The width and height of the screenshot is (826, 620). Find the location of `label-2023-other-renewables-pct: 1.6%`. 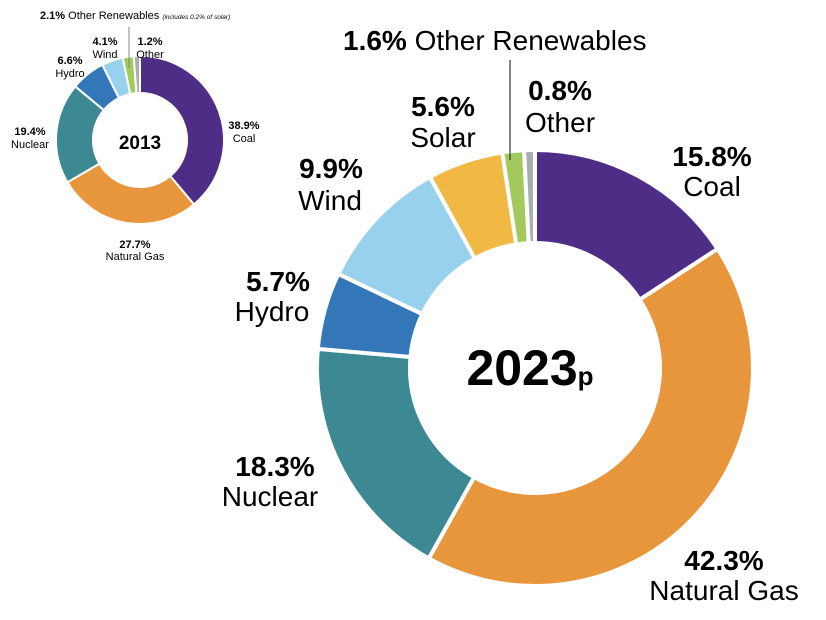

label-2023-other-renewables-pct: 1.6% is located at coordinates (375, 40).